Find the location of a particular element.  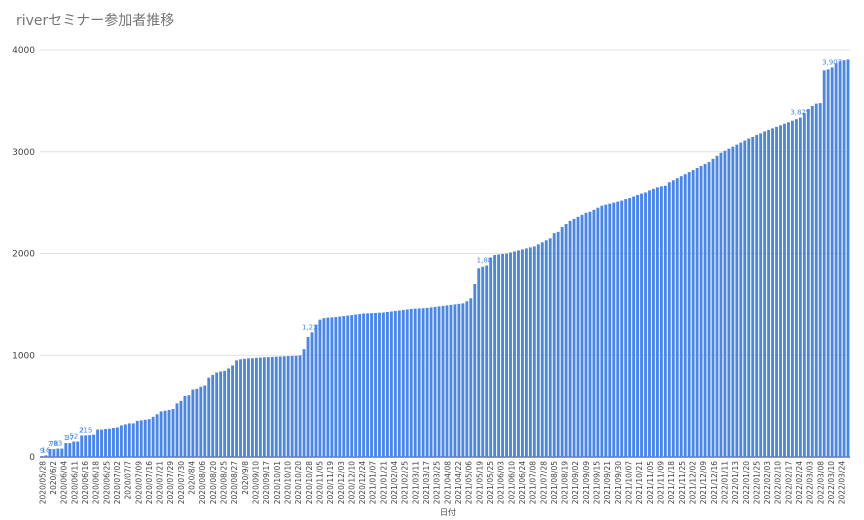

x-tick-label: 2021/01/21 is located at coordinates (383, 482).